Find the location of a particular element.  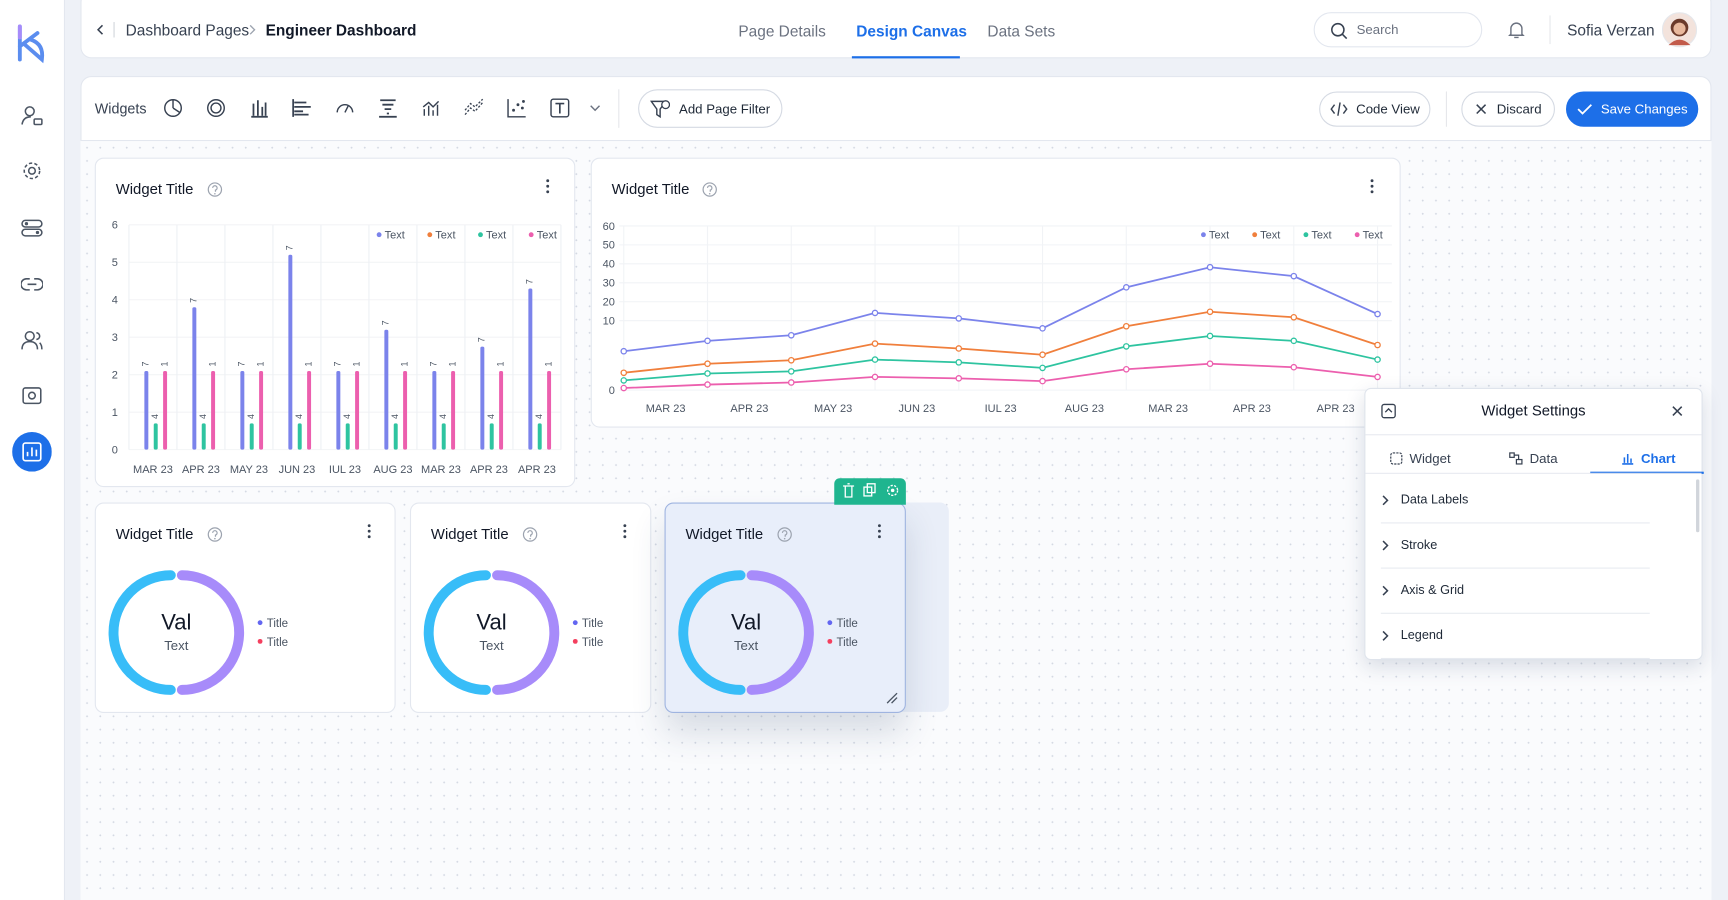

nav-people is located at coordinates (32, 341).